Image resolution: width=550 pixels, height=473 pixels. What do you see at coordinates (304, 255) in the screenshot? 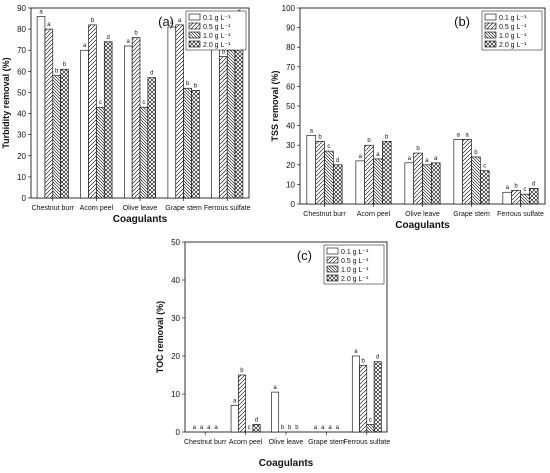
I see `panel-label: (c)` at bounding box center [304, 255].